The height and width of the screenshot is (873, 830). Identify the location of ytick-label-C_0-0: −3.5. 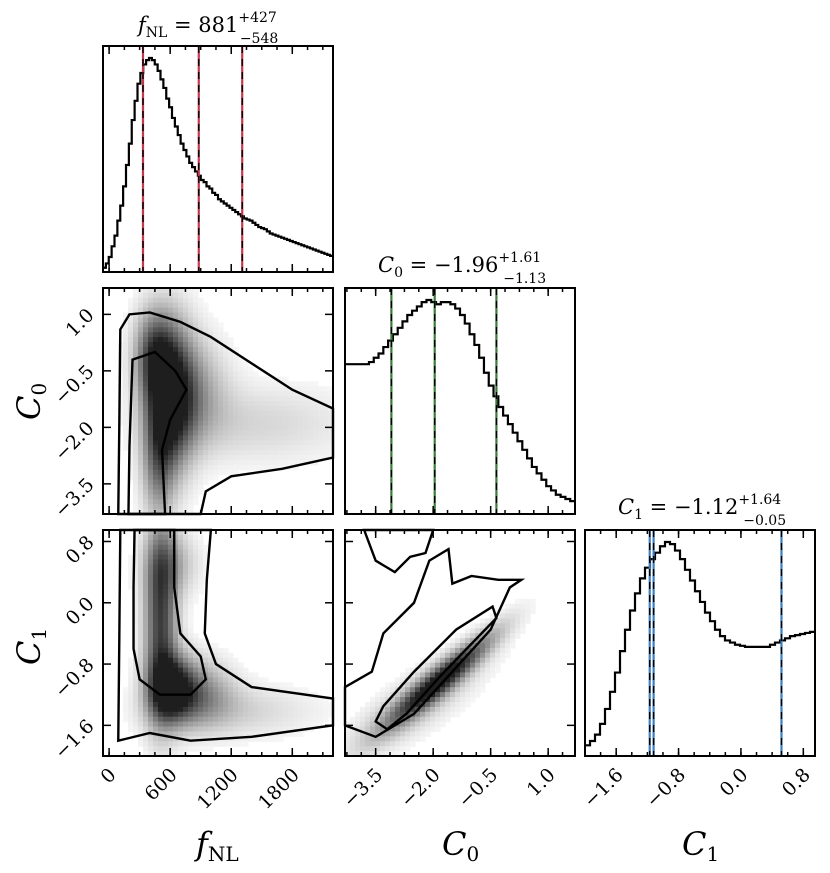
(74, 498).